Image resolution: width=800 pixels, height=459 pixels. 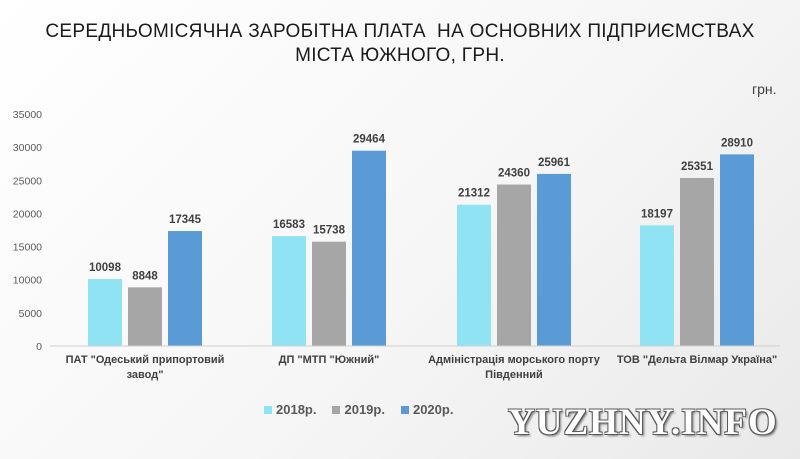 I want to click on data-label: 16583, so click(x=289, y=225).